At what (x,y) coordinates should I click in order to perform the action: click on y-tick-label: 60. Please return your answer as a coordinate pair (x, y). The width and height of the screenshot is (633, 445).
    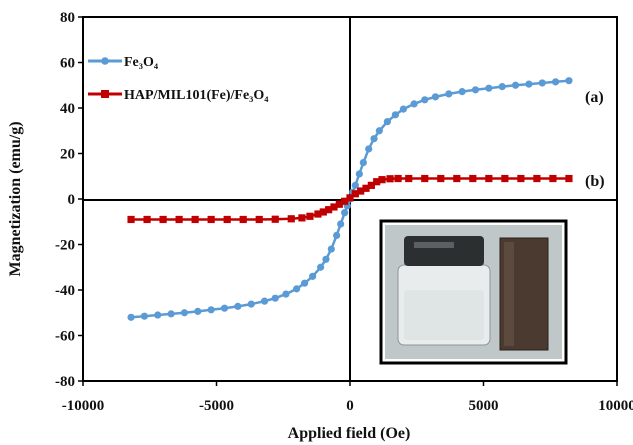
    Looking at the image, I should click on (67, 64).